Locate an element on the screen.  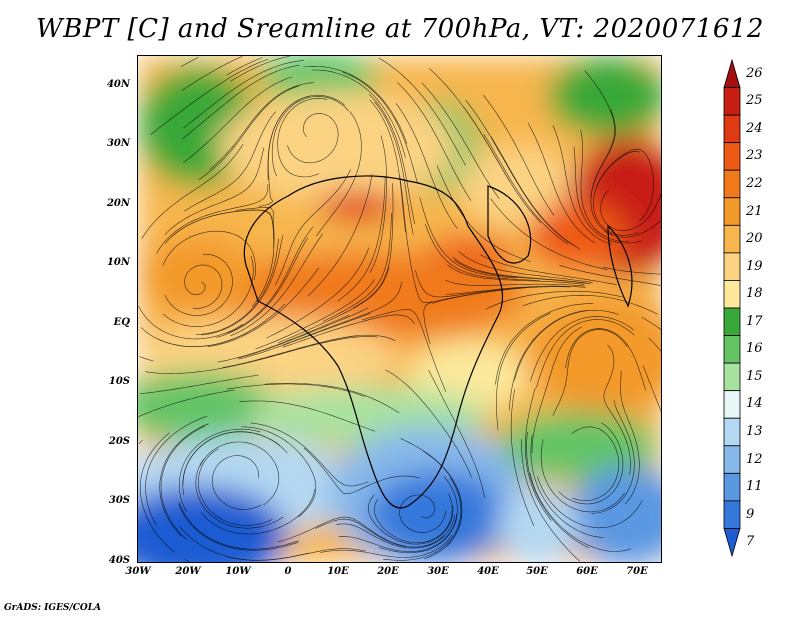
lat-label-30s: 30S is located at coordinates (119, 500).